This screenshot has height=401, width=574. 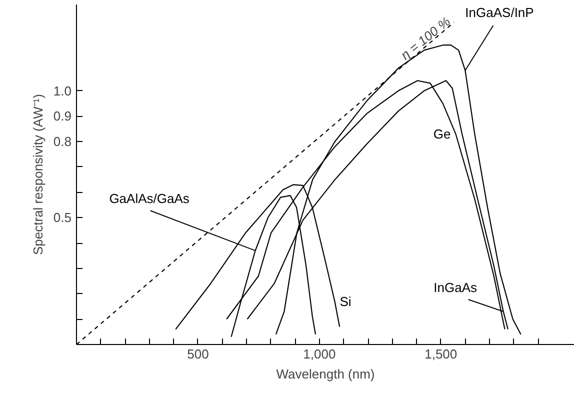 What do you see at coordinates (198, 354) in the screenshot?
I see `x-tick-label: 500` at bounding box center [198, 354].